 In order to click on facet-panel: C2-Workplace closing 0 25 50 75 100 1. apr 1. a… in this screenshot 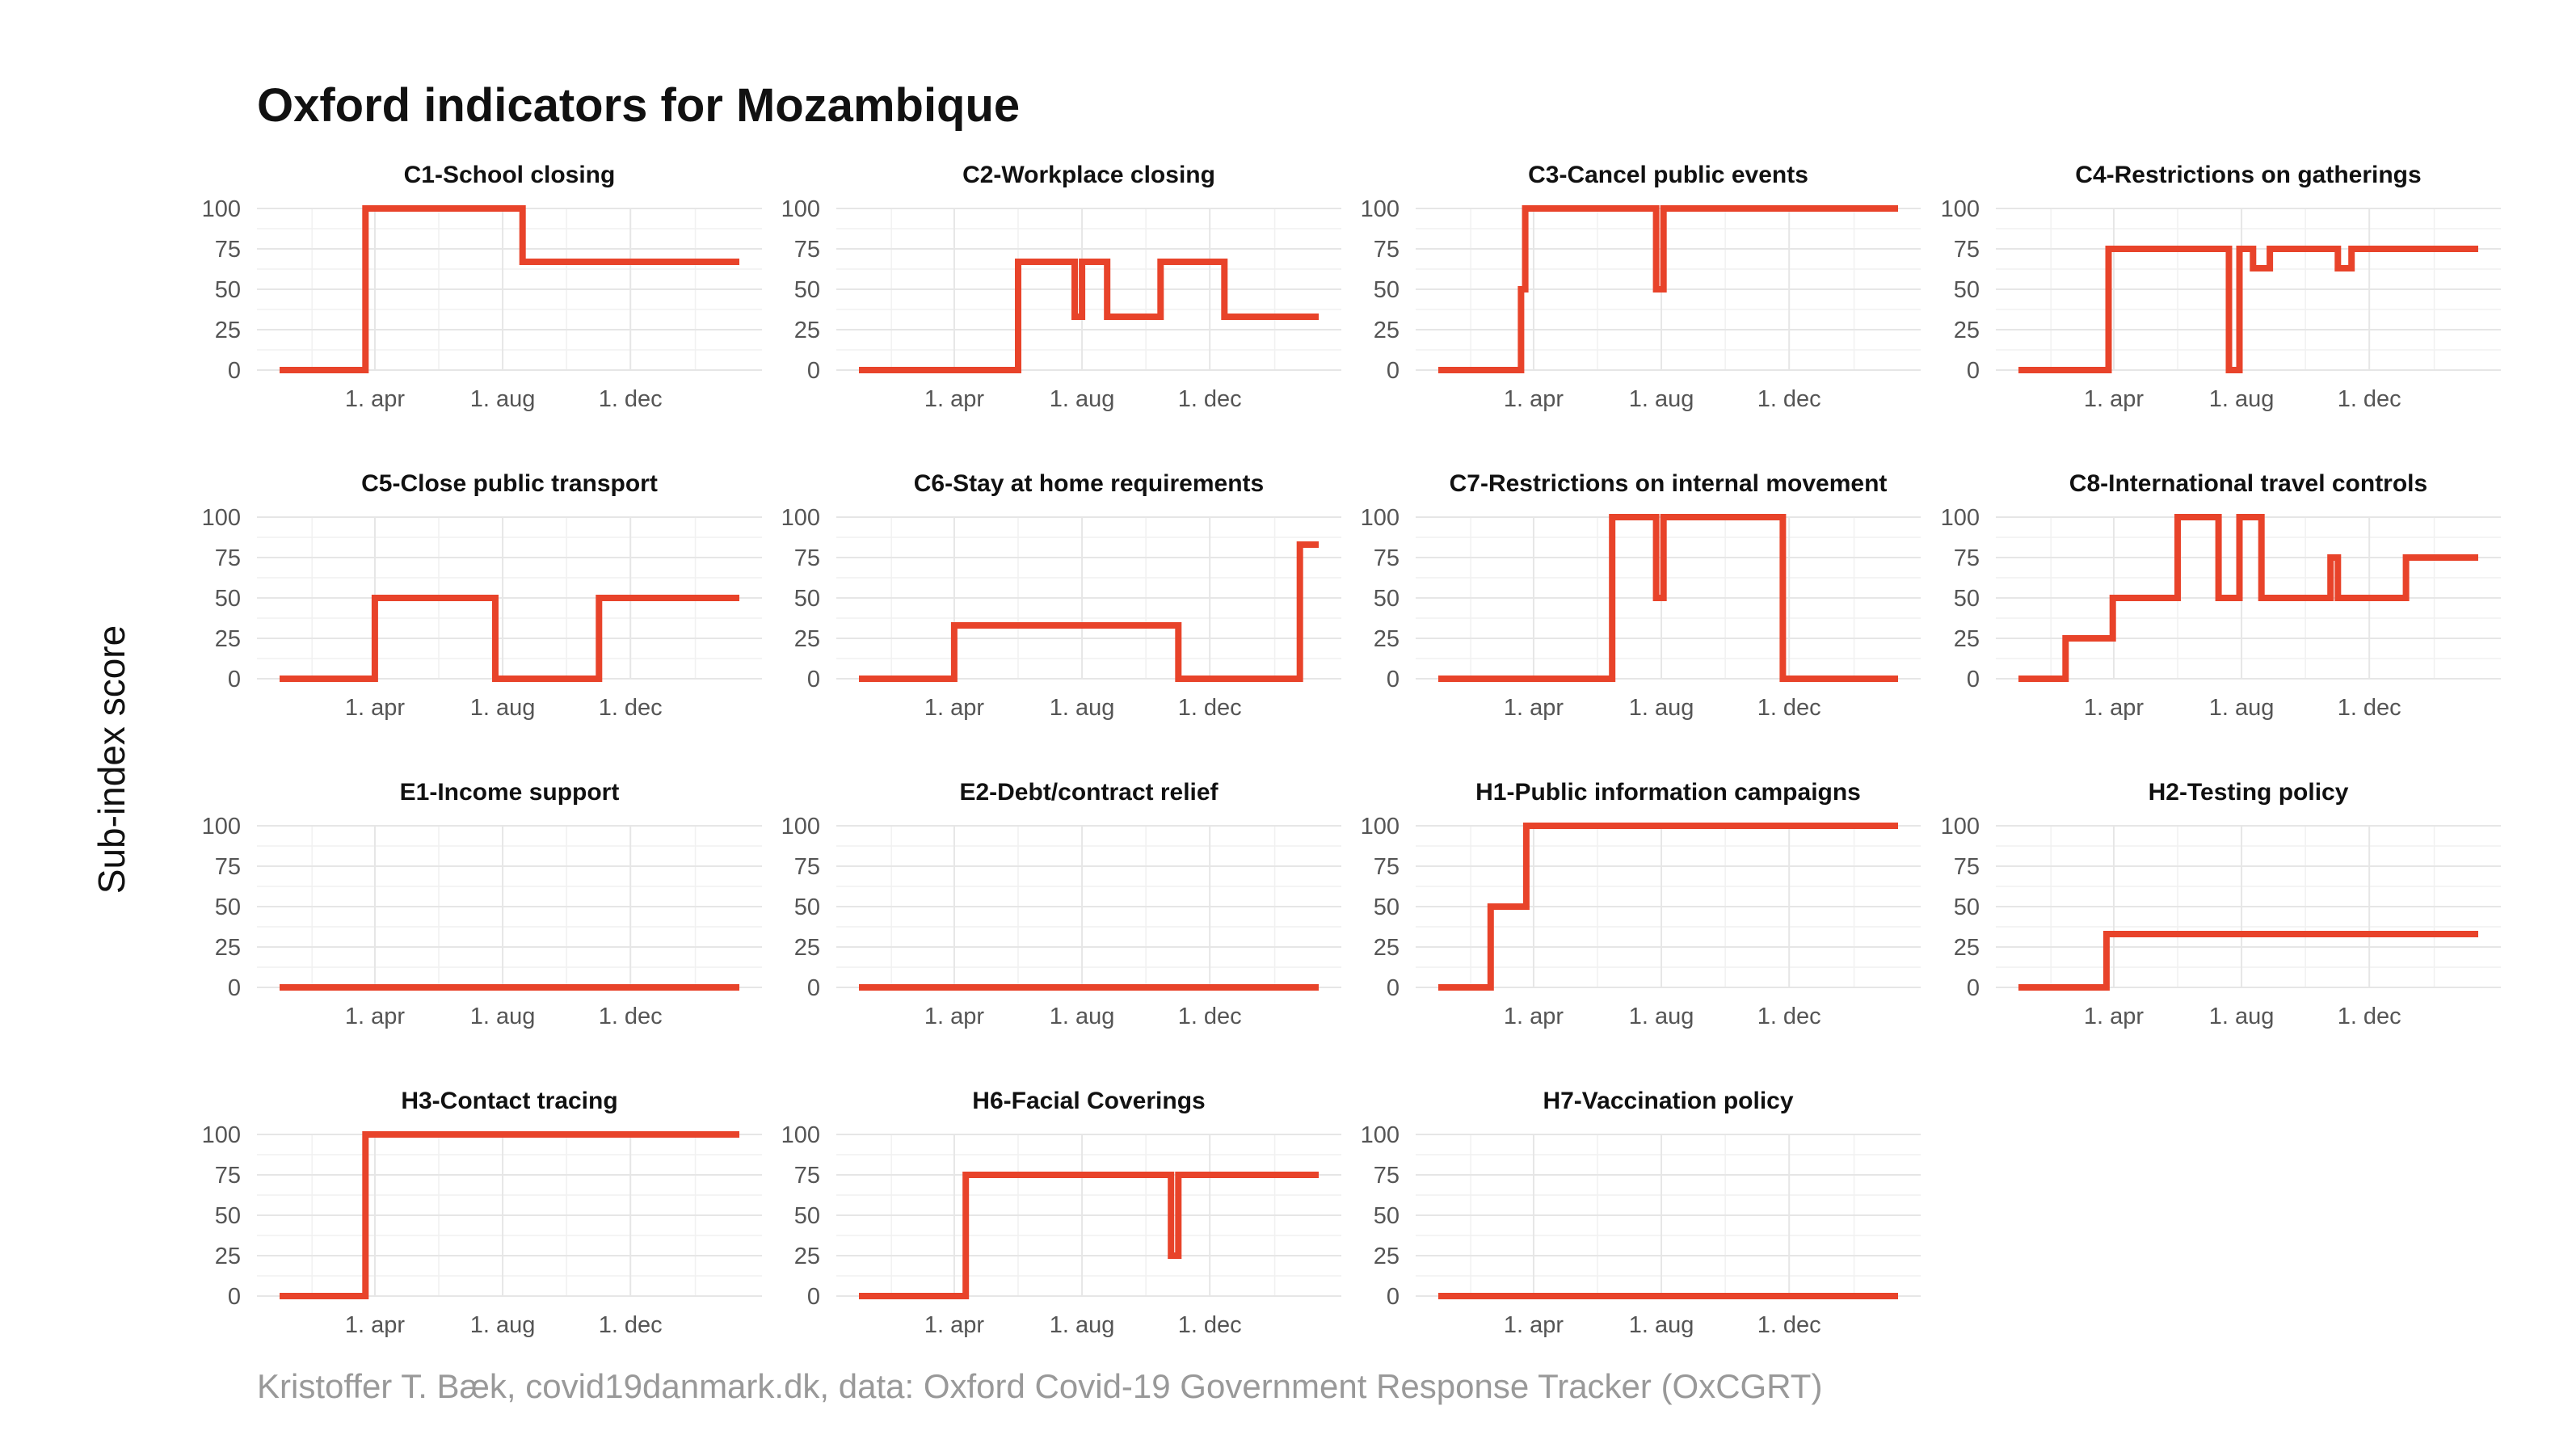, I will do `click(1061, 287)`.